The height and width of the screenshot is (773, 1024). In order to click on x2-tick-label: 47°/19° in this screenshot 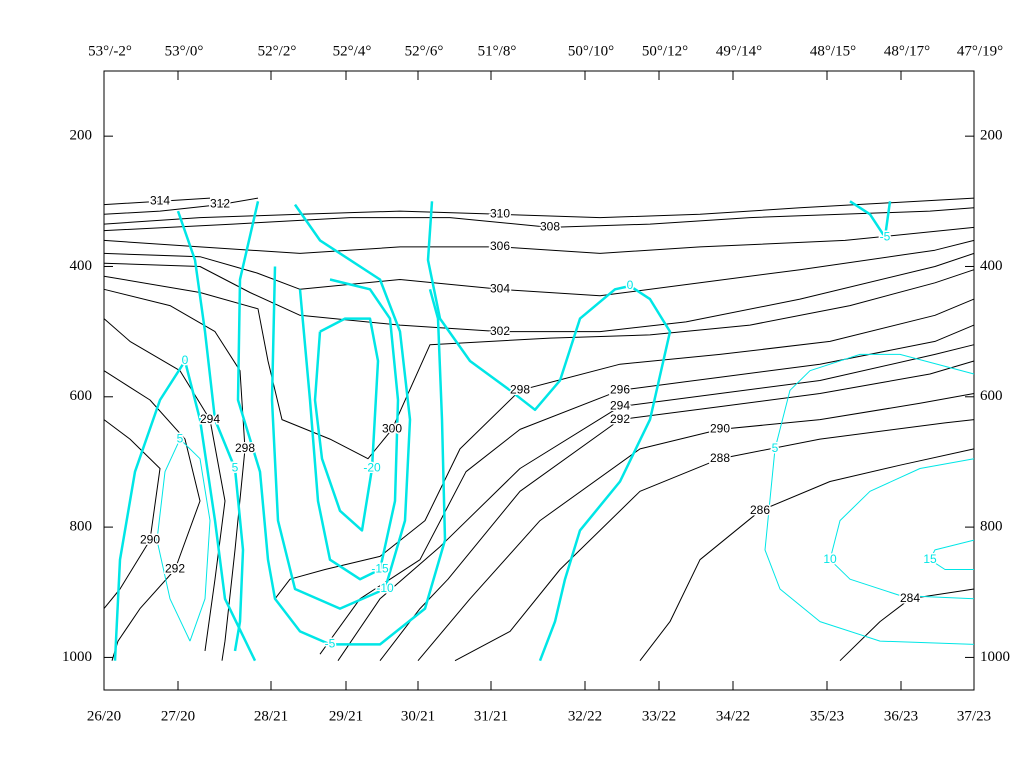, I will do `click(980, 51)`.